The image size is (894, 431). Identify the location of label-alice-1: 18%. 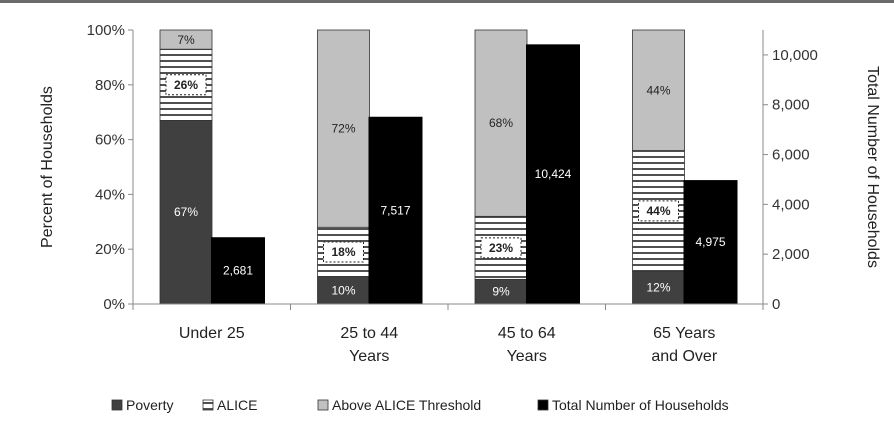
(343, 252).